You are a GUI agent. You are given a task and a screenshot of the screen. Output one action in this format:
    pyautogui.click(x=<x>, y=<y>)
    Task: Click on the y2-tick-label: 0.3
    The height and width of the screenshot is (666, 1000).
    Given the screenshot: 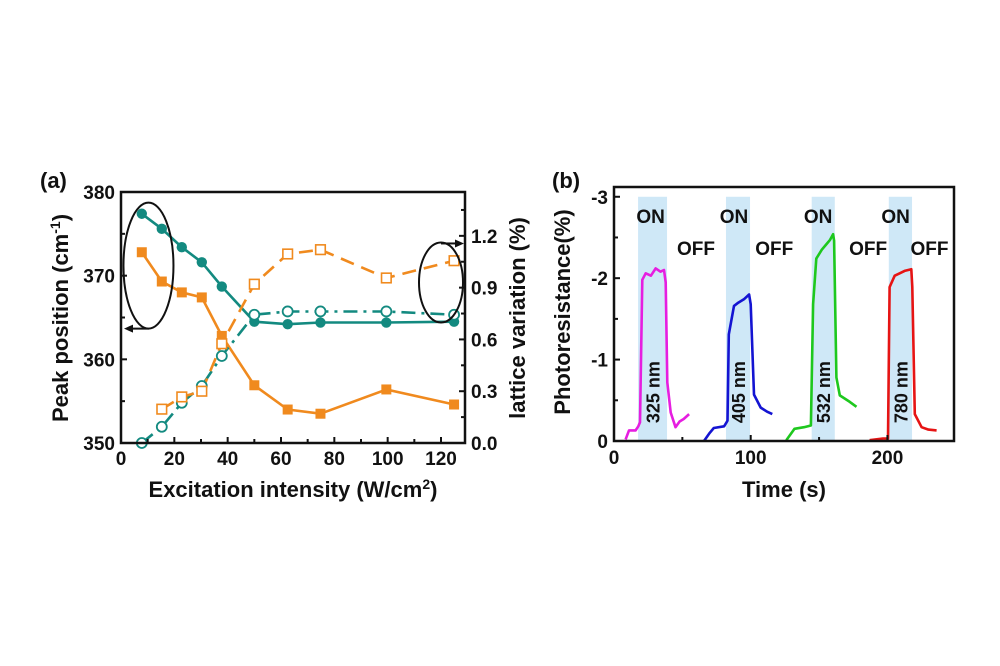 What is the action you would take?
    pyautogui.click(x=484, y=392)
    